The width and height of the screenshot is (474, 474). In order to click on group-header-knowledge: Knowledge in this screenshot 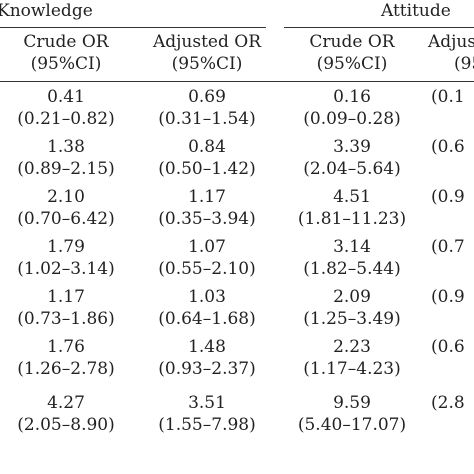, I will do `click(46, 11)`.